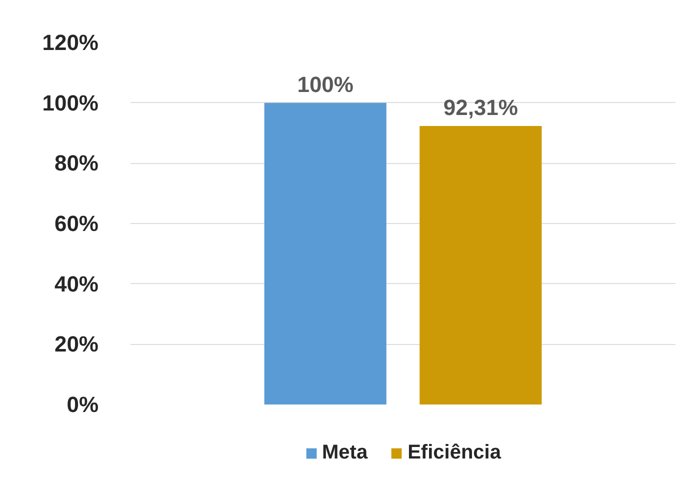 The image size is (681, 486). I want to click on legend-label: Meta, so click(345, 453).